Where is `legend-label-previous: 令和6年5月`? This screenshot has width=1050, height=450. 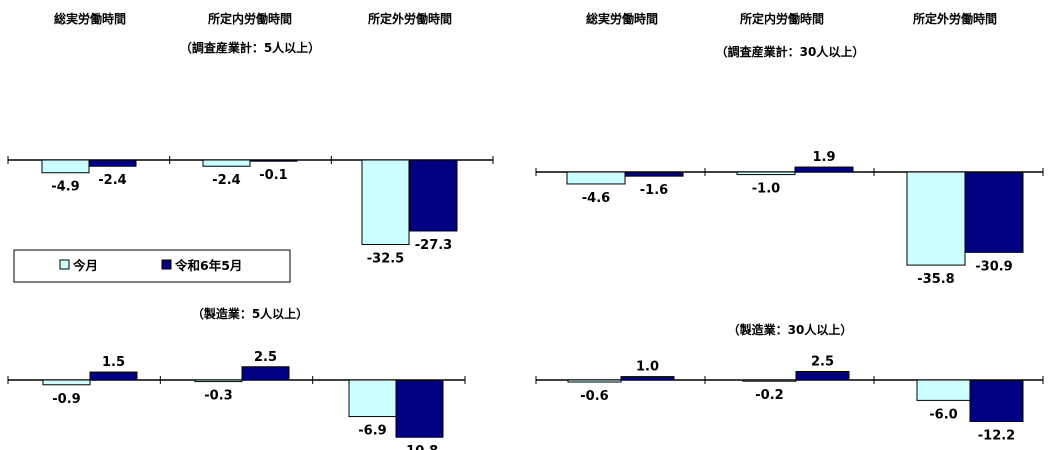 legend-label-previous: 令和6年5月 is located at coordinates (208, 265).